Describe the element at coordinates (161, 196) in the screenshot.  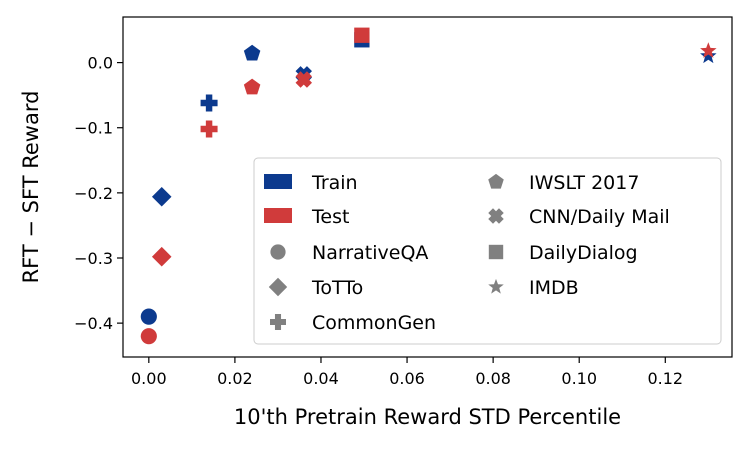
I see `point-train-totto` at that location.